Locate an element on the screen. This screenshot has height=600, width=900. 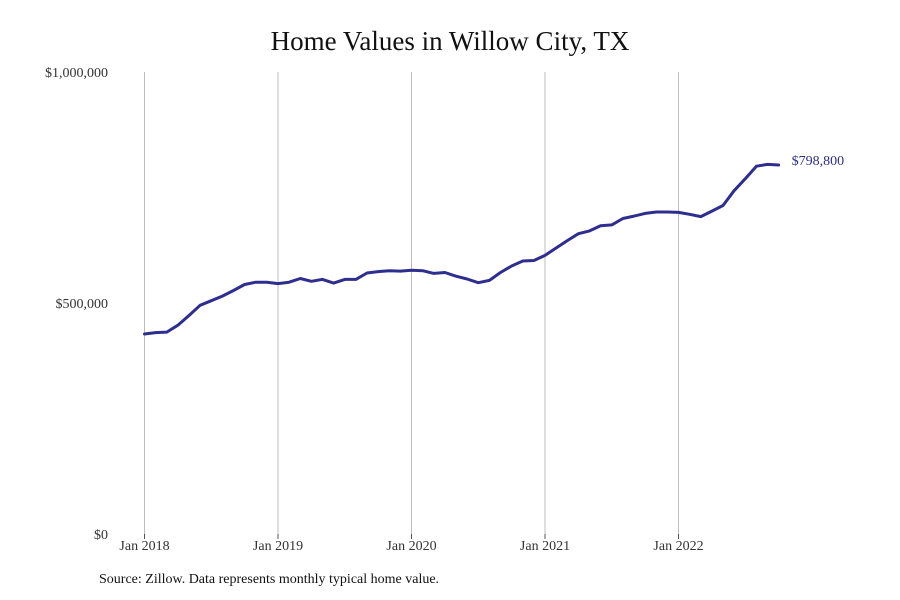
end-value-label: $798,800 is located at coordinates (818, 161).